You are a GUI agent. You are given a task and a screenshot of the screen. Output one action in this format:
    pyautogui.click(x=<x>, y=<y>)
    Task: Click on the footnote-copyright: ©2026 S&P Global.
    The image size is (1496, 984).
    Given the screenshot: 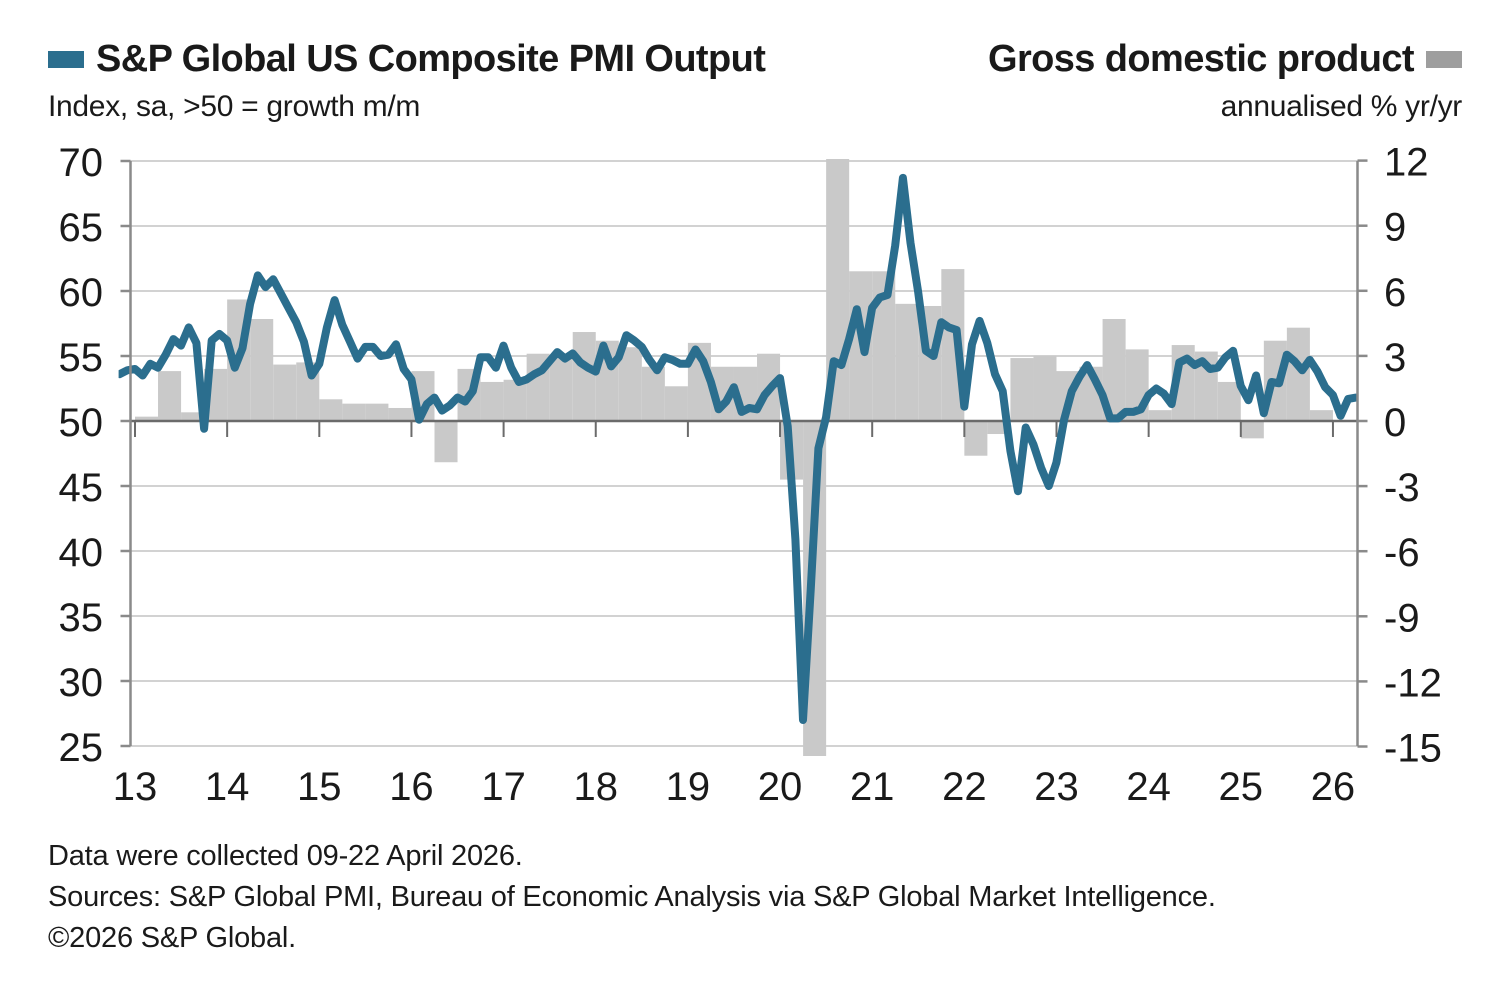 What is the action you would take?
    pyautogui.click(x=172, y=938)
    